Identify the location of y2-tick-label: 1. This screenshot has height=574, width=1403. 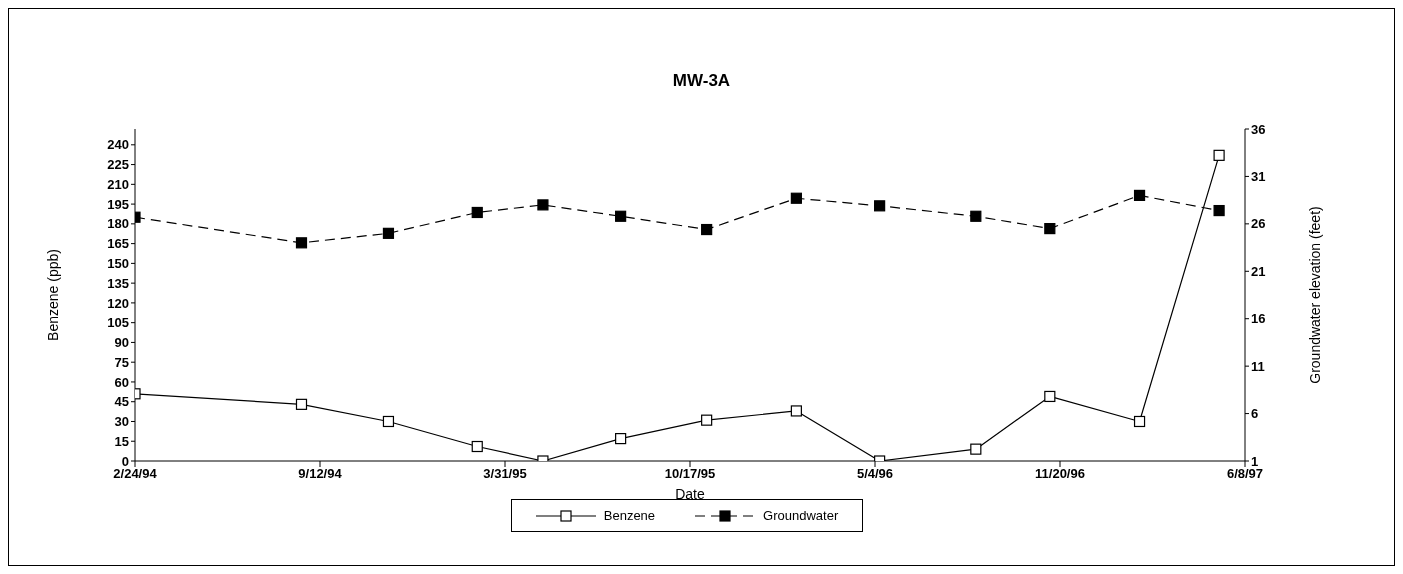
(1255, 461).